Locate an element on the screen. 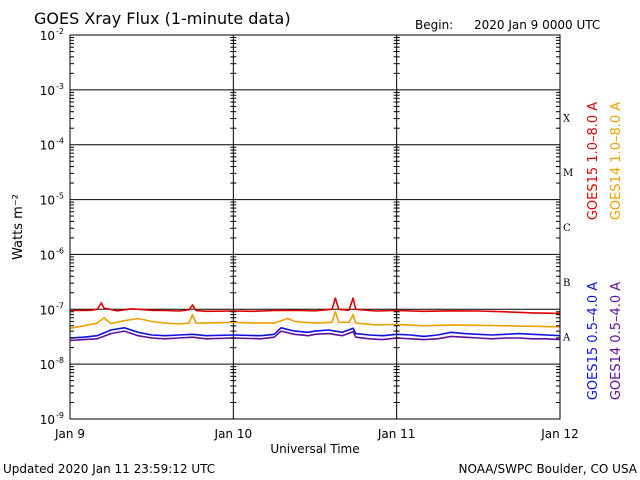 The height and width of the screenshot is (480, 640). y-tick-exponent: -4 is located at coordinates (60, 141).